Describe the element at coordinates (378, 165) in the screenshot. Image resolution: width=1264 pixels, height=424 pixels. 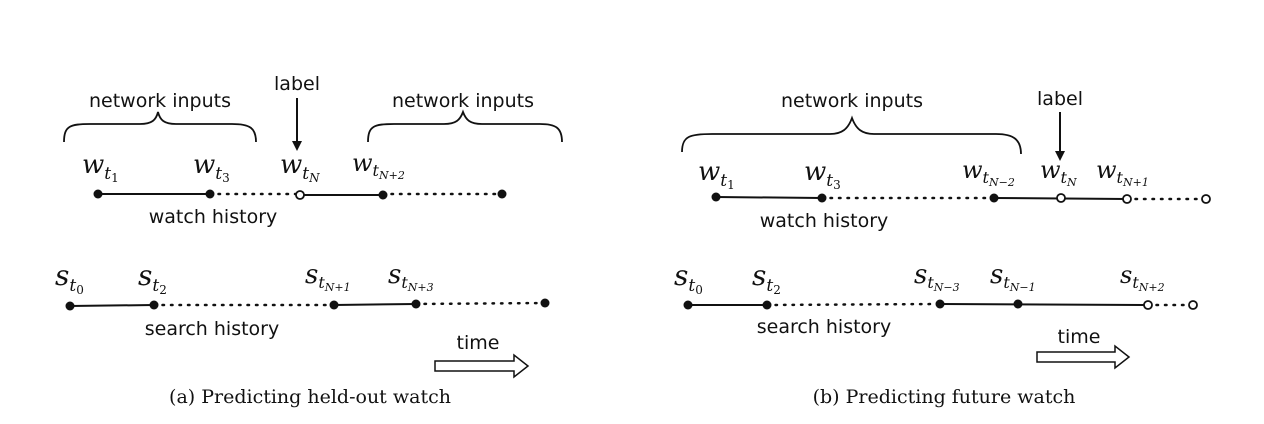
I see `watch-node-label-4: wtN+2` at that location.